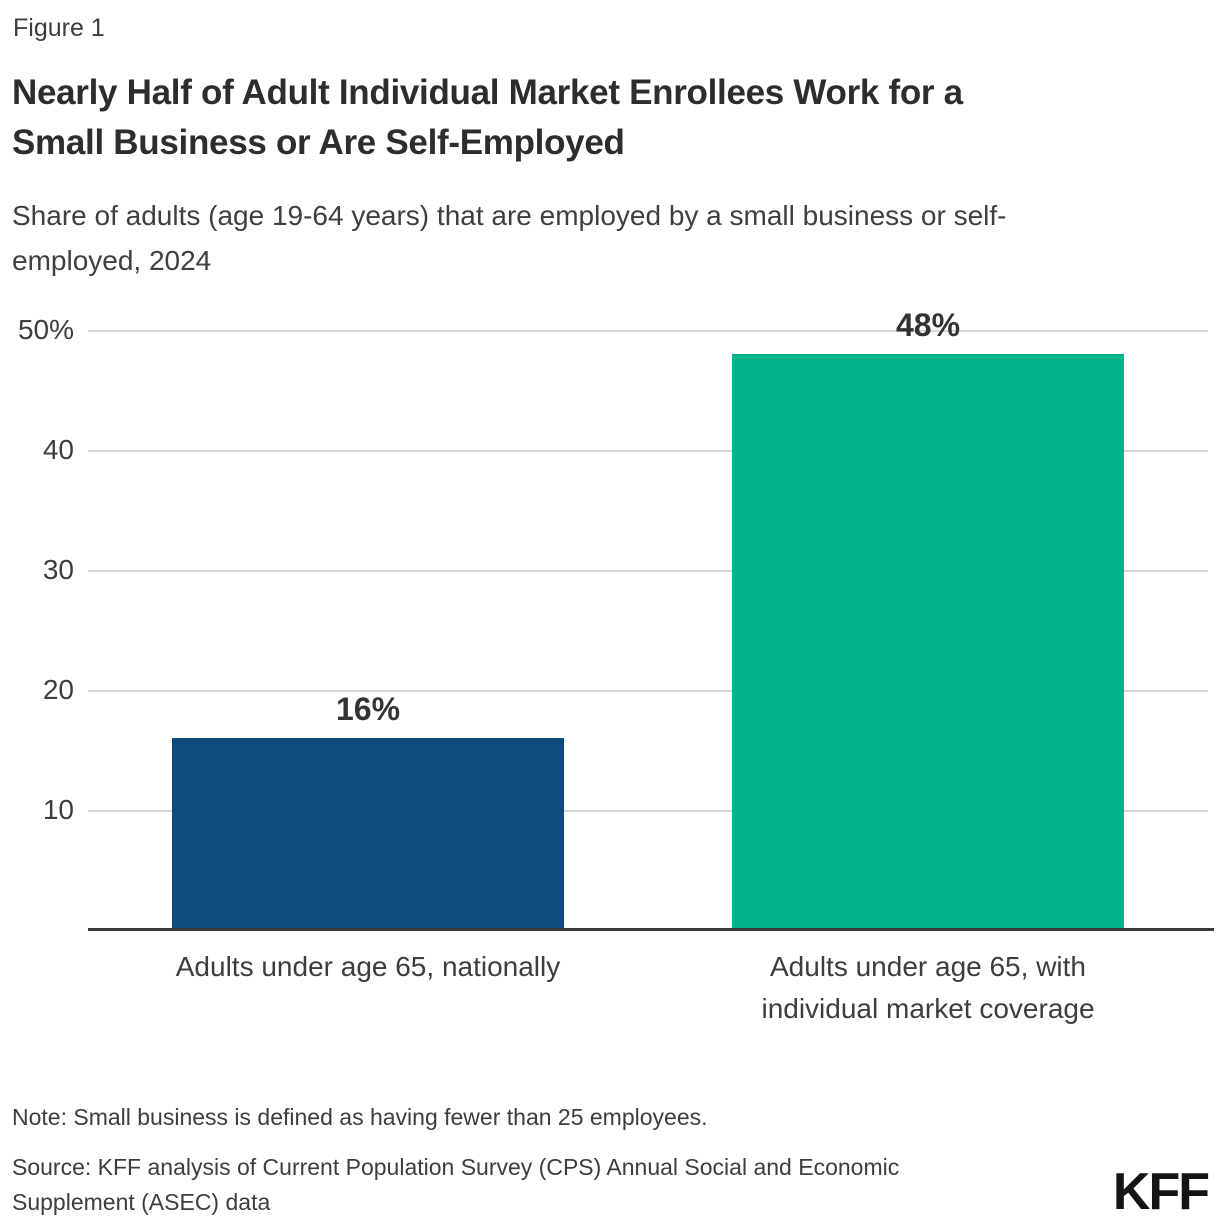 The height and width of the screenshot is (1228, 1220). What do you see at coordinates (368, 709) in the screenshot?
I see `bar-value-label: 16%` at bounding box center [368, 709].